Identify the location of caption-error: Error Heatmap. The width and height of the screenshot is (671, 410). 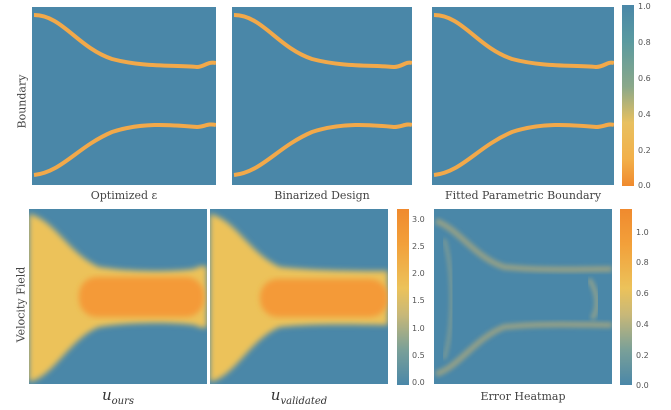
(523, 396).